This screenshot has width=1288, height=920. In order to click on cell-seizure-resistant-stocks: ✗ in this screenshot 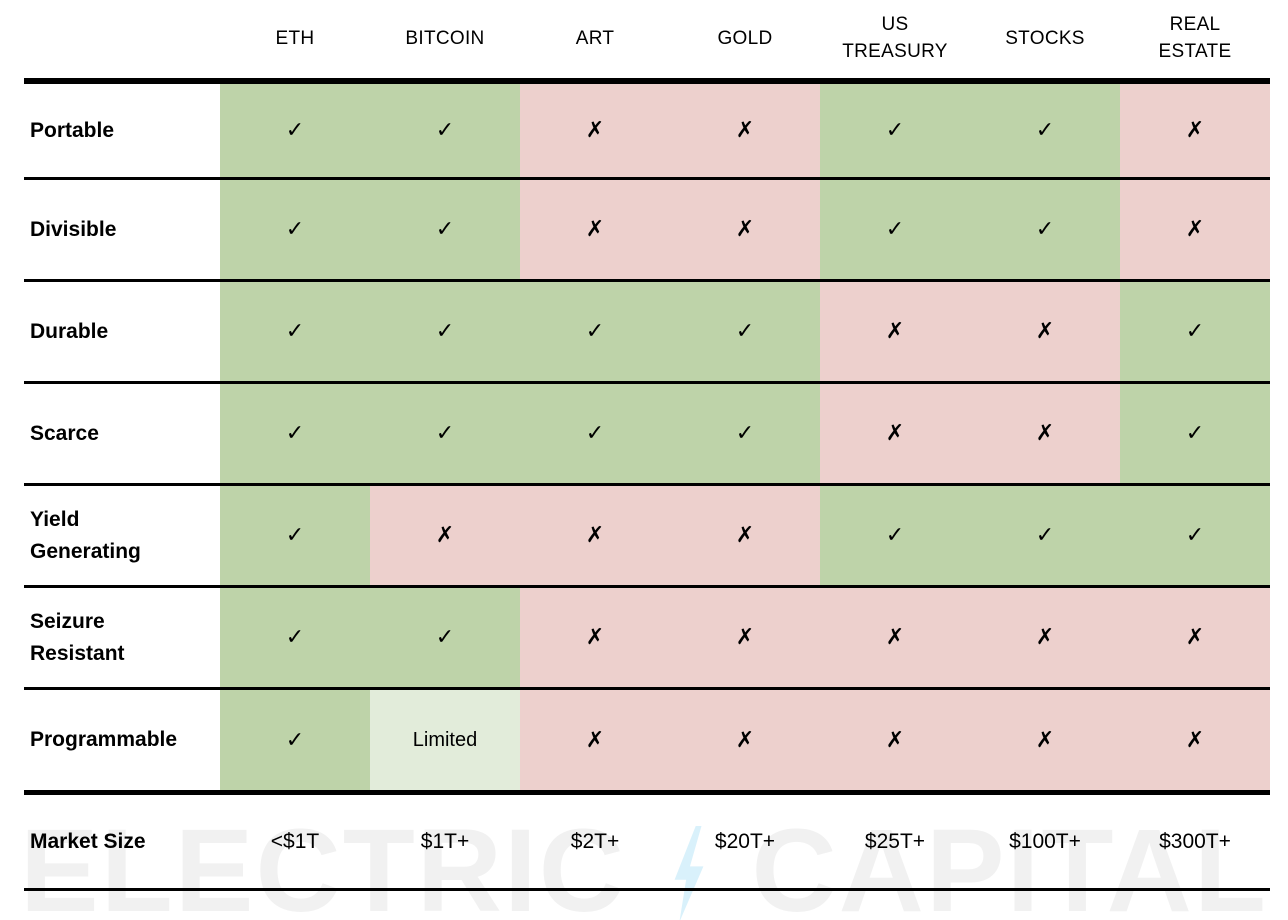, I will do `click(1045, 637)`.